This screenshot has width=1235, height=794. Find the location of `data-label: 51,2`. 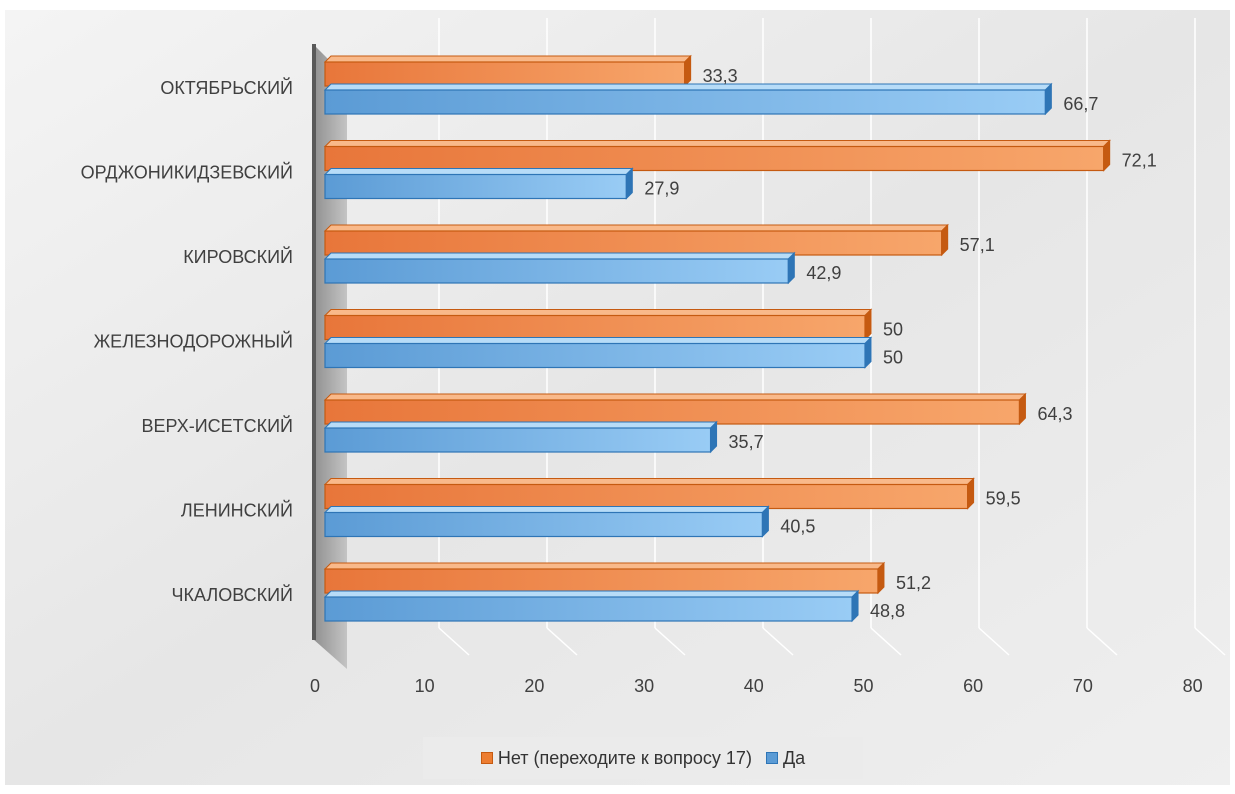

data-label: 51,2 is located at coordinates (913, 583).